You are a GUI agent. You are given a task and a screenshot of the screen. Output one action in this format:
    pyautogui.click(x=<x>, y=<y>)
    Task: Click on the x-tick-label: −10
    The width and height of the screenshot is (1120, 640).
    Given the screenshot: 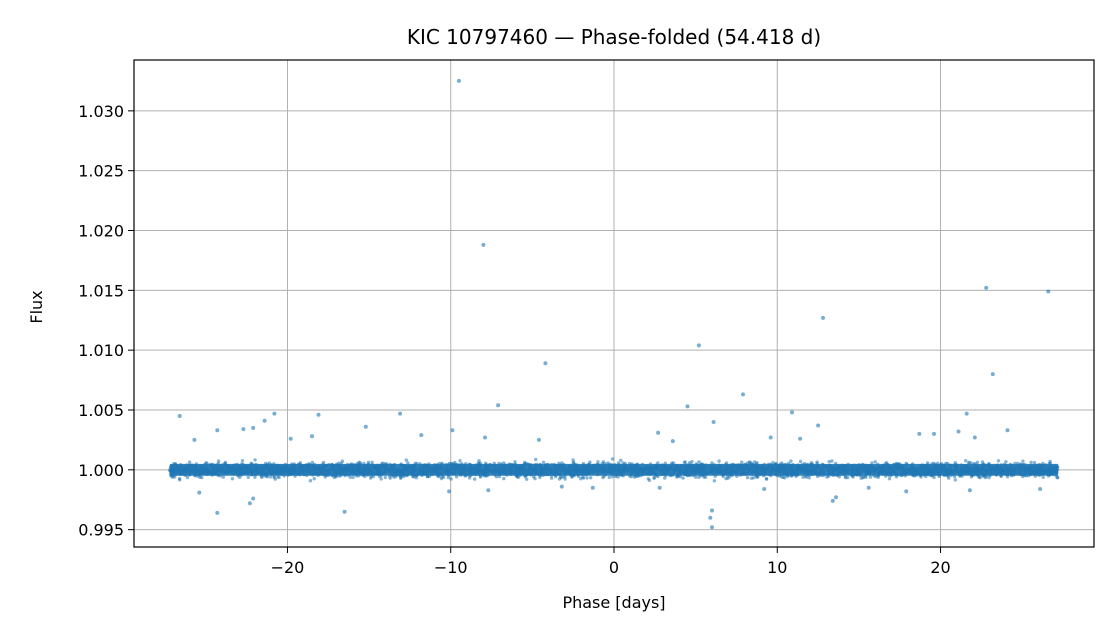 What is the action you would take?
    pyautogui.click(x=451, y=567)
    